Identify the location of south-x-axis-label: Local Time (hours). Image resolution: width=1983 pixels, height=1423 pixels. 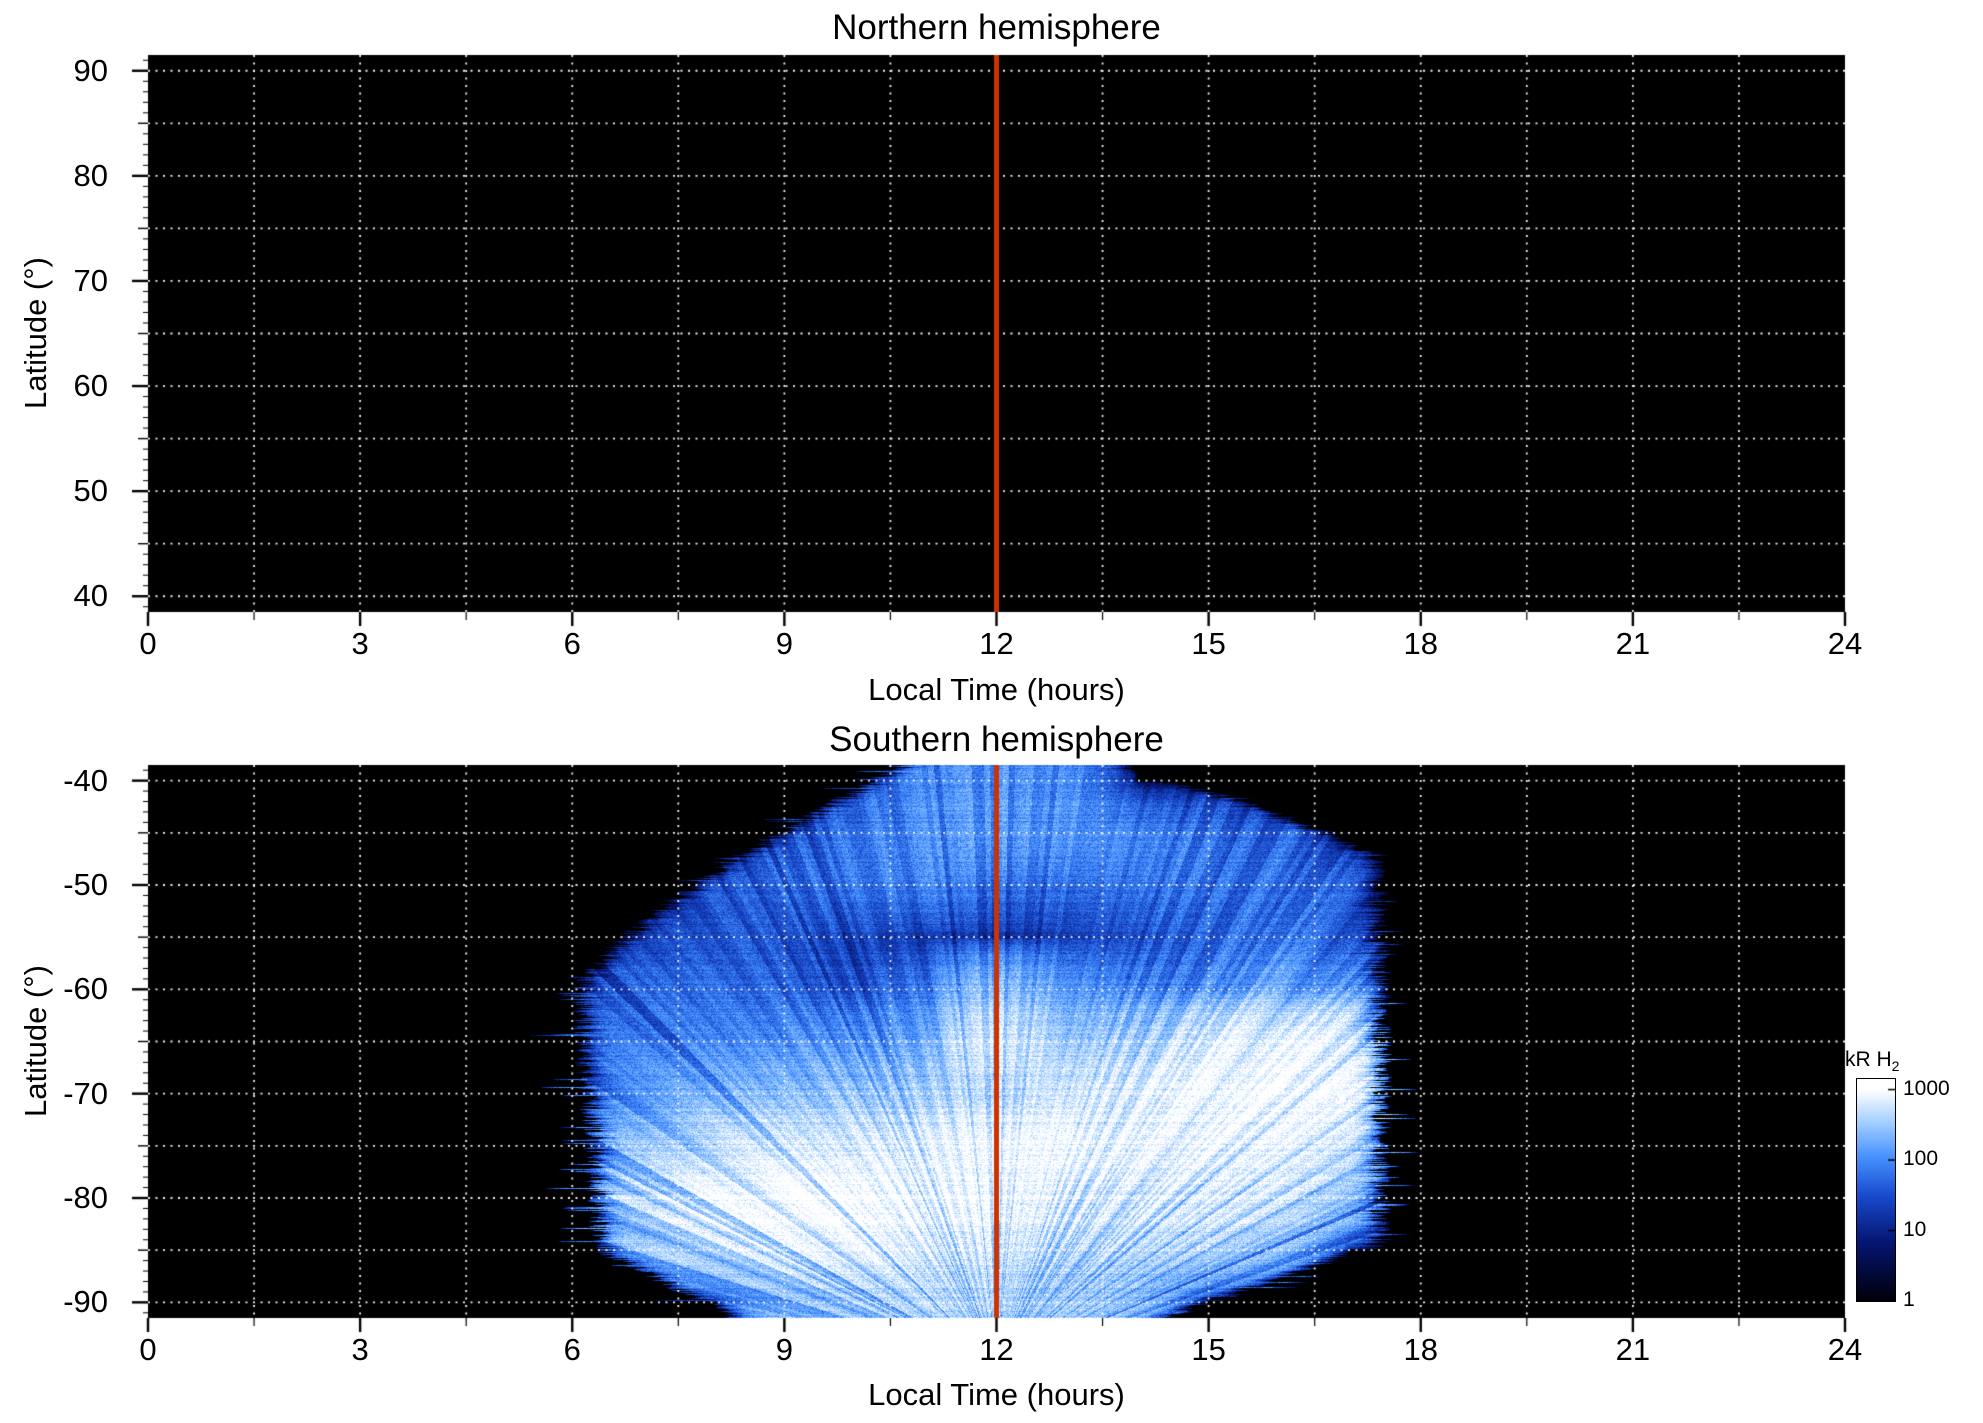
(996, 1394).